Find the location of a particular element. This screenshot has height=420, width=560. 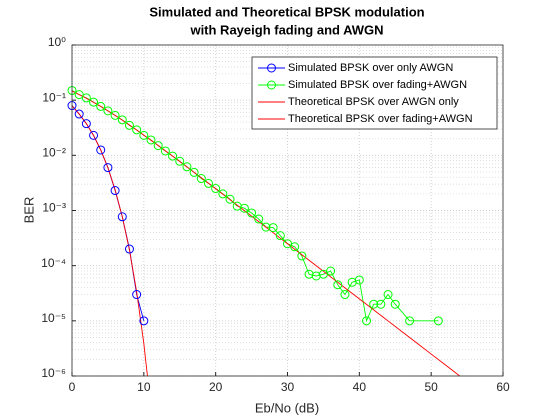

legend-box is located at coordinates (374, 93).